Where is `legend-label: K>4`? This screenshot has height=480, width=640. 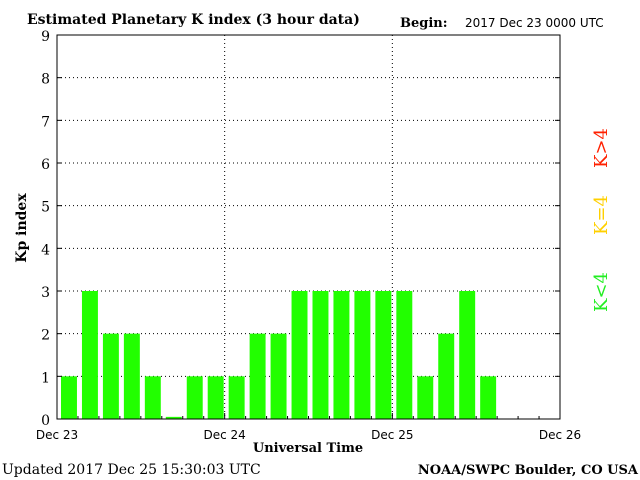
legend-label: K>4 is located at coordinates (601, 148).